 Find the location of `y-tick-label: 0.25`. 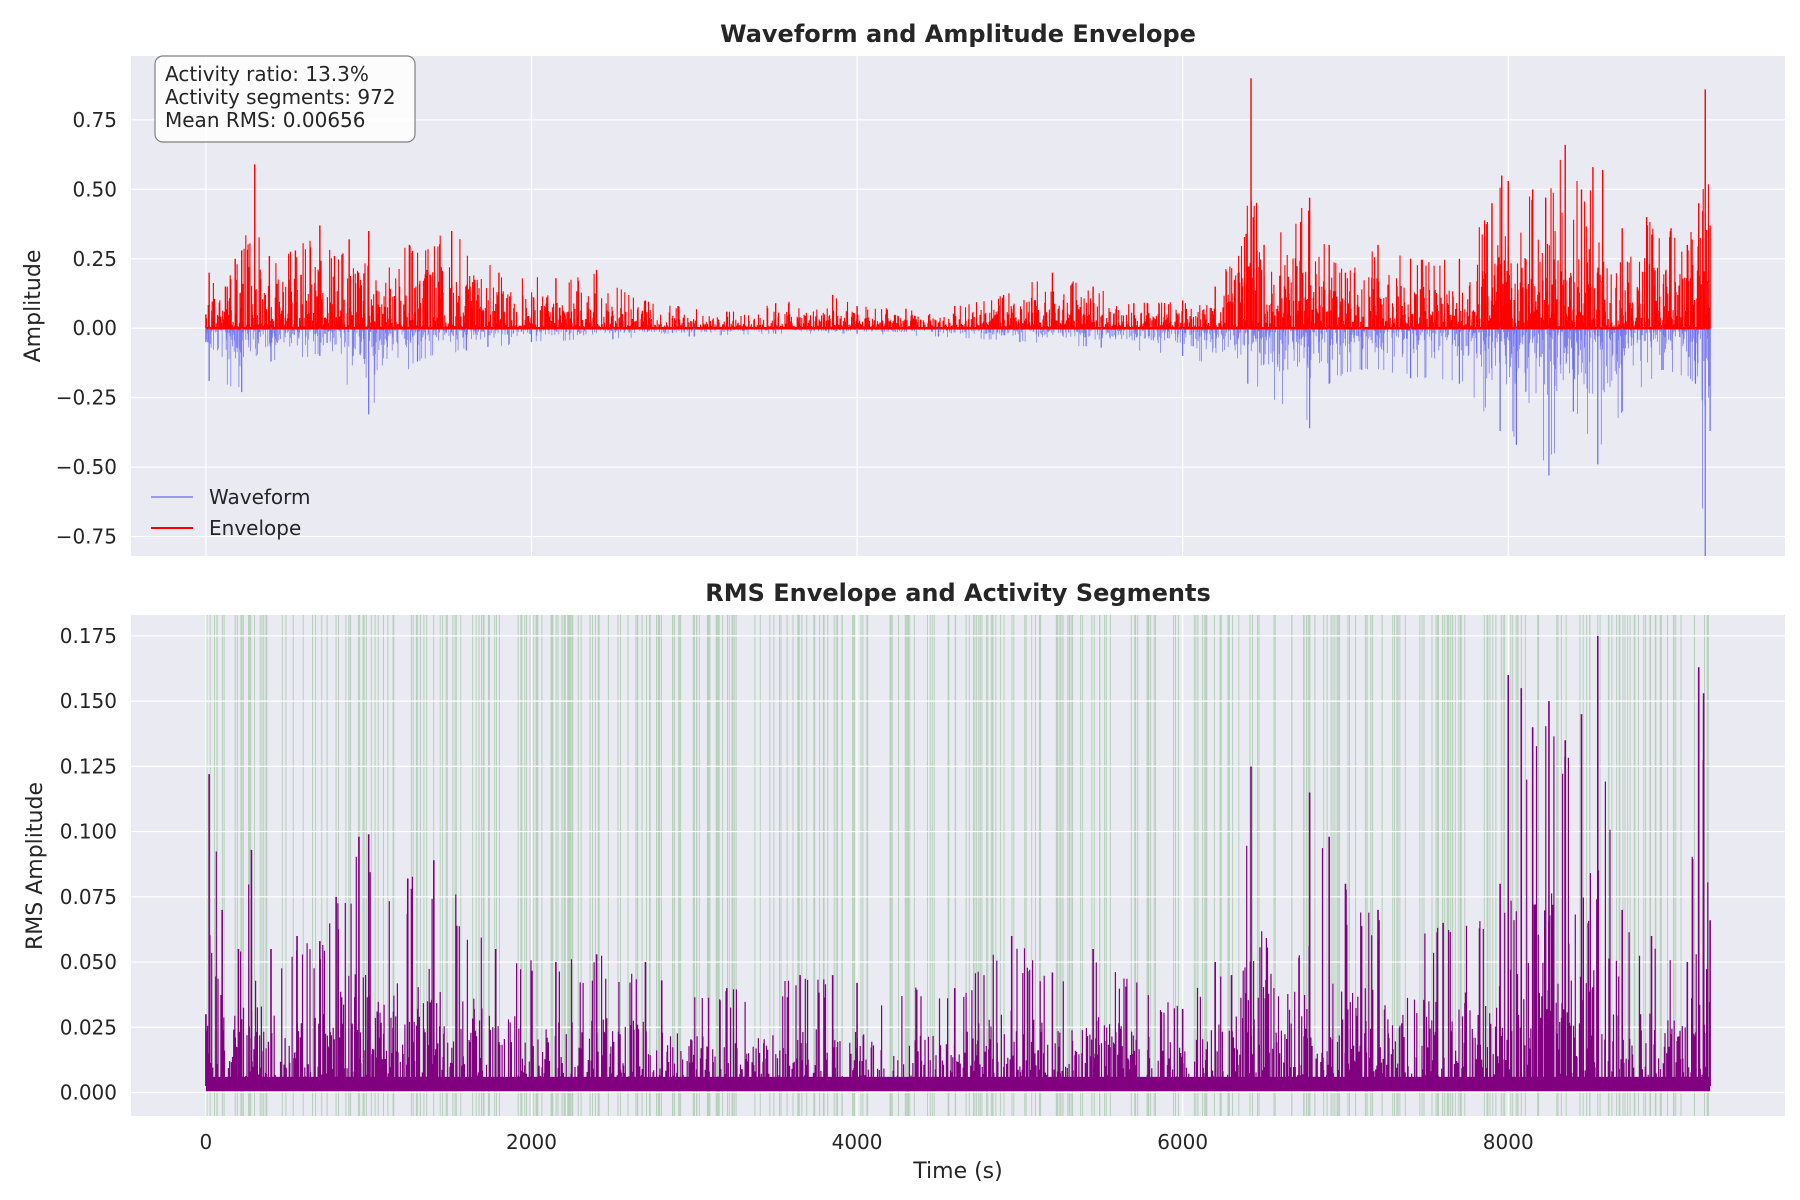

y-tick-label: 0.25 is located at coordinates (94, 259).